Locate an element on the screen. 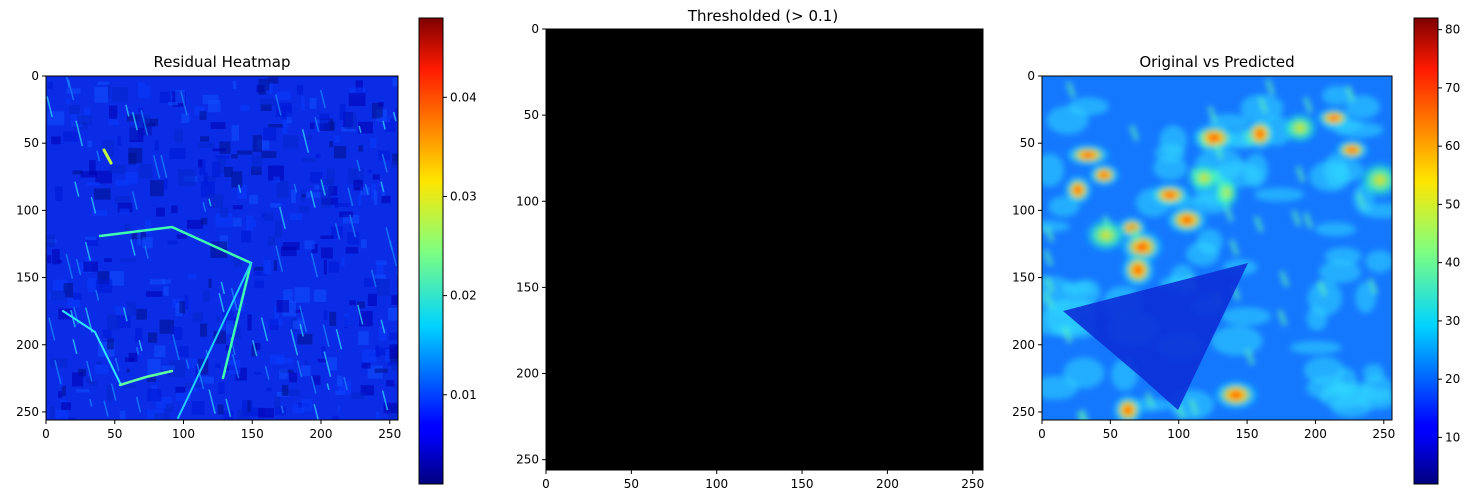 This screenshot has width=1474, height=504. x-tick-label: 250 is located at coordinates (389, 434).